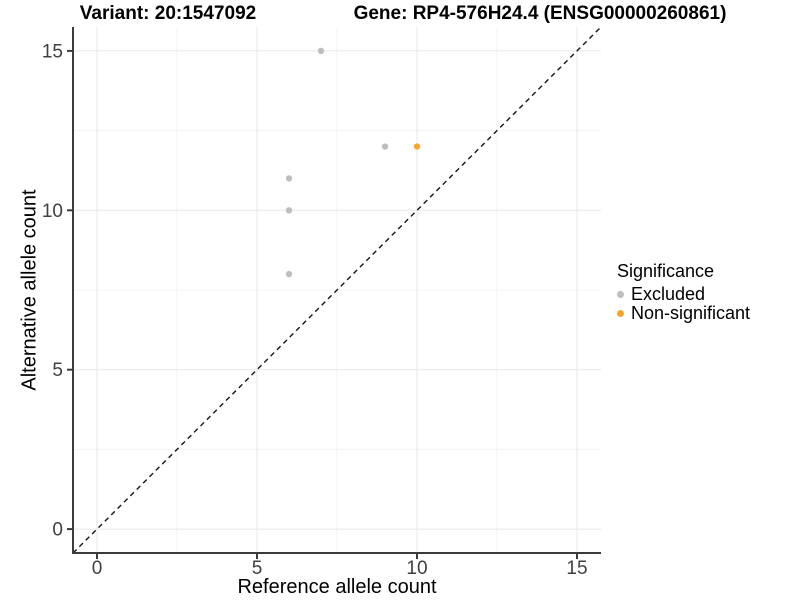 This screenshot has width=800, height=600. I want to click on legend-title: Significance, so click(666, 271).